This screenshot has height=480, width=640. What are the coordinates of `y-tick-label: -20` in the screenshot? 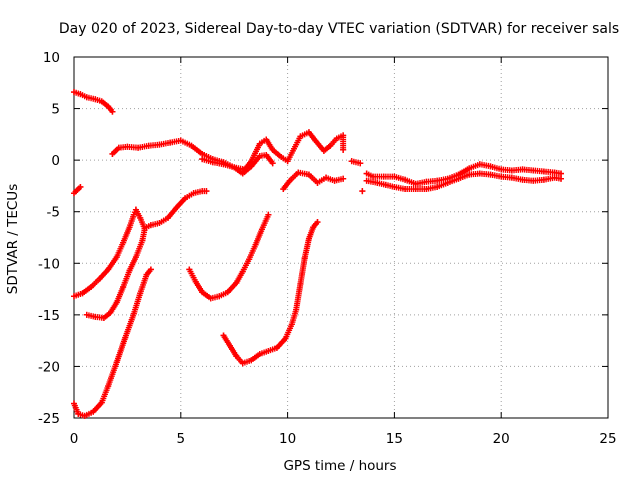 It's located at (49, 367).